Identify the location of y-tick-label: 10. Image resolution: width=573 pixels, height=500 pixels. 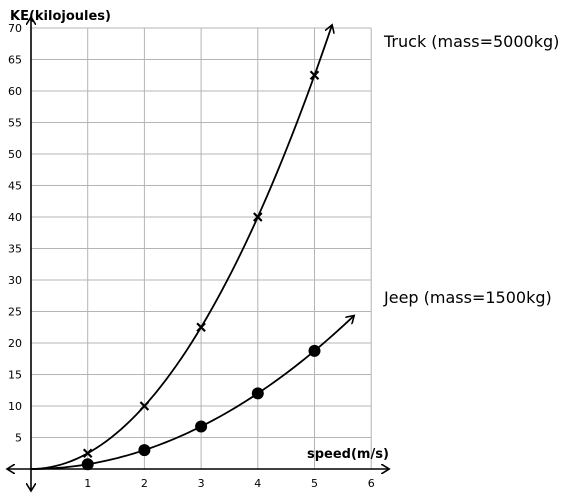
(15, 406).